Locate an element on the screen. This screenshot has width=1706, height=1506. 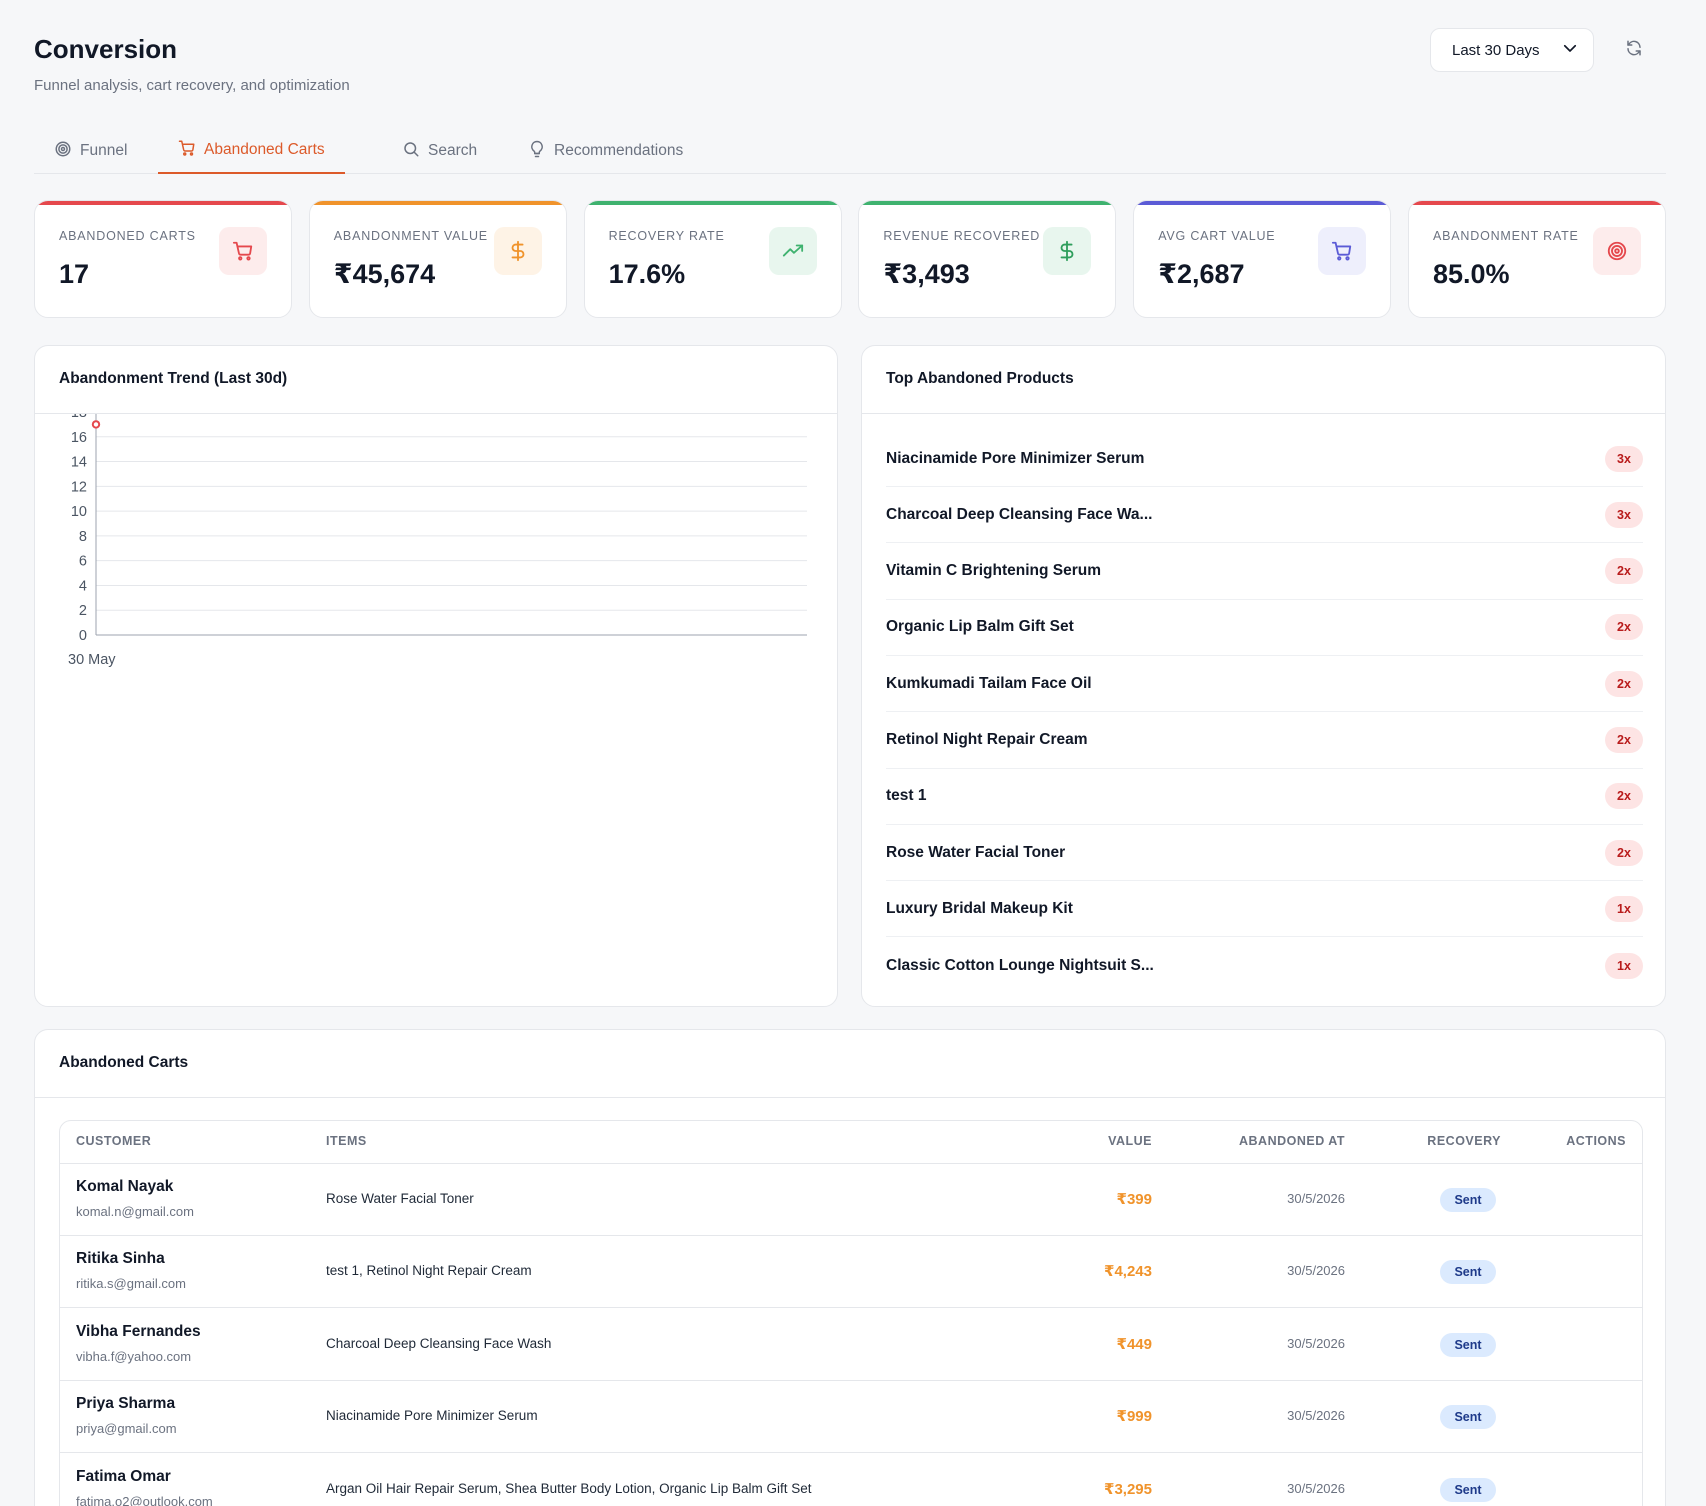
y-tick-label: 12 is located at coordinates (79, 487).